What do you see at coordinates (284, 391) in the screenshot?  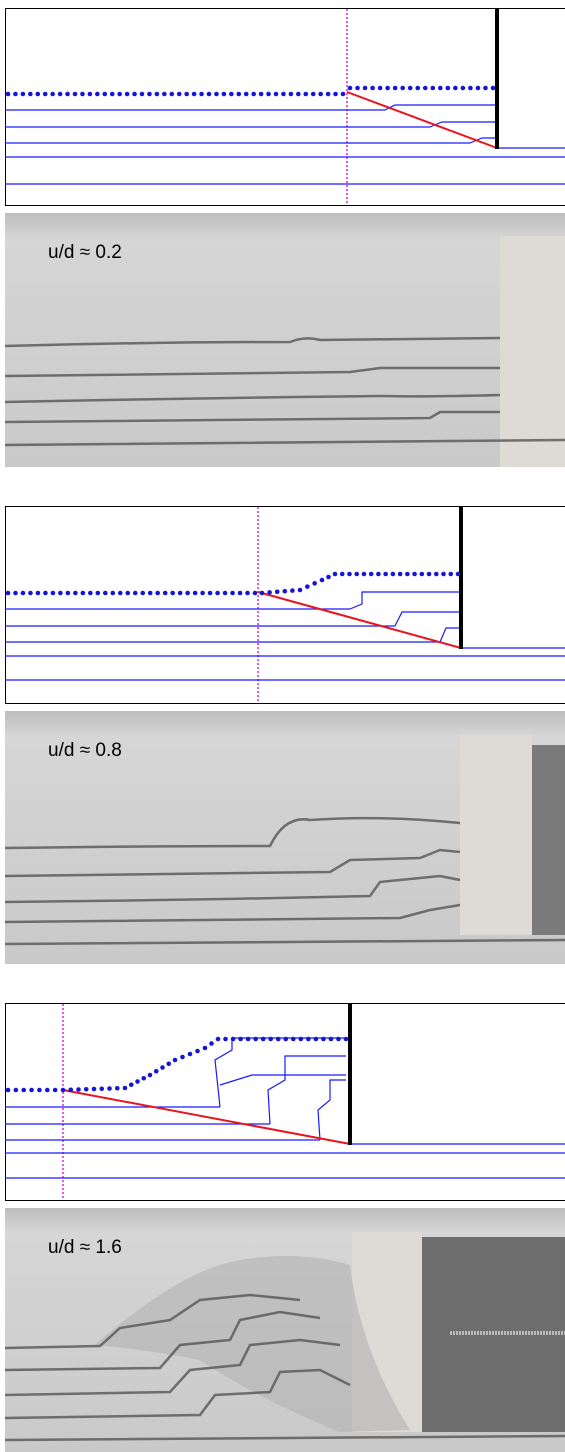 I see `strata` at bounding box center [284, 391].